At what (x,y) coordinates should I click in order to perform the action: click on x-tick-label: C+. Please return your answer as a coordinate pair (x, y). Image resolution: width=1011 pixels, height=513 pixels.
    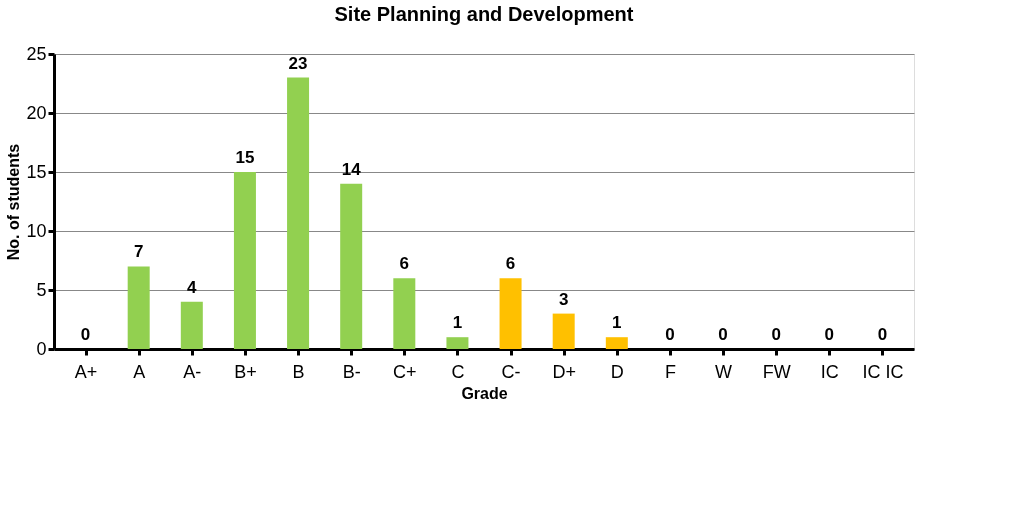
    Looking at the image, I should click on (405, 371).